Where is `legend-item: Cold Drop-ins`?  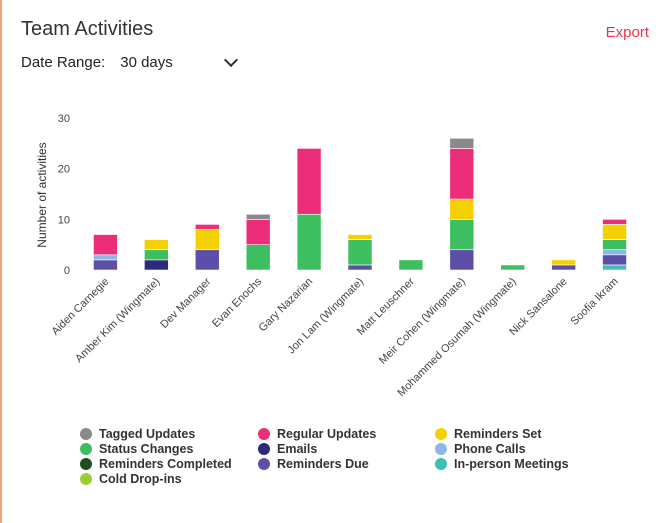 legend-item: Cold Drop-ins is located at coordinates (131, 479).